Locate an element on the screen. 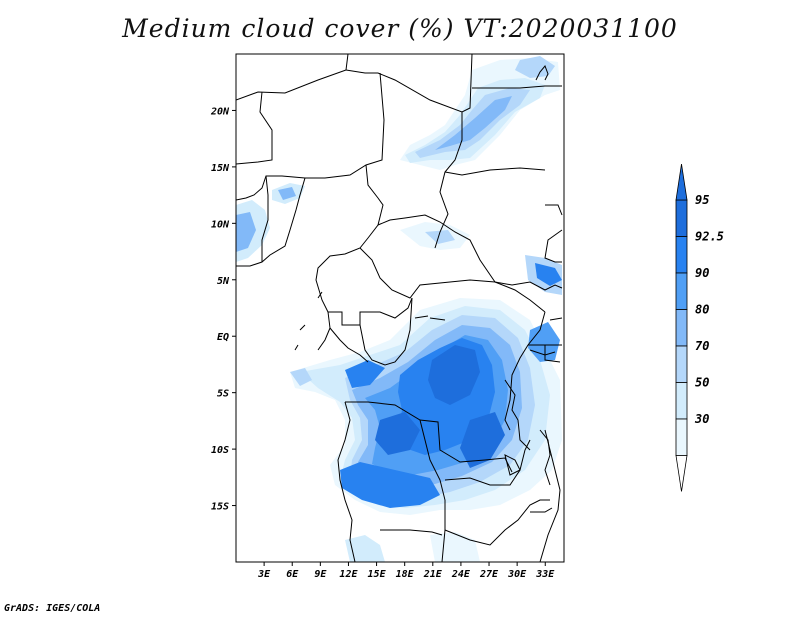 The height and width of the screenshot is (618, 800). cloud-band-north is located at coordinates (480, 113).